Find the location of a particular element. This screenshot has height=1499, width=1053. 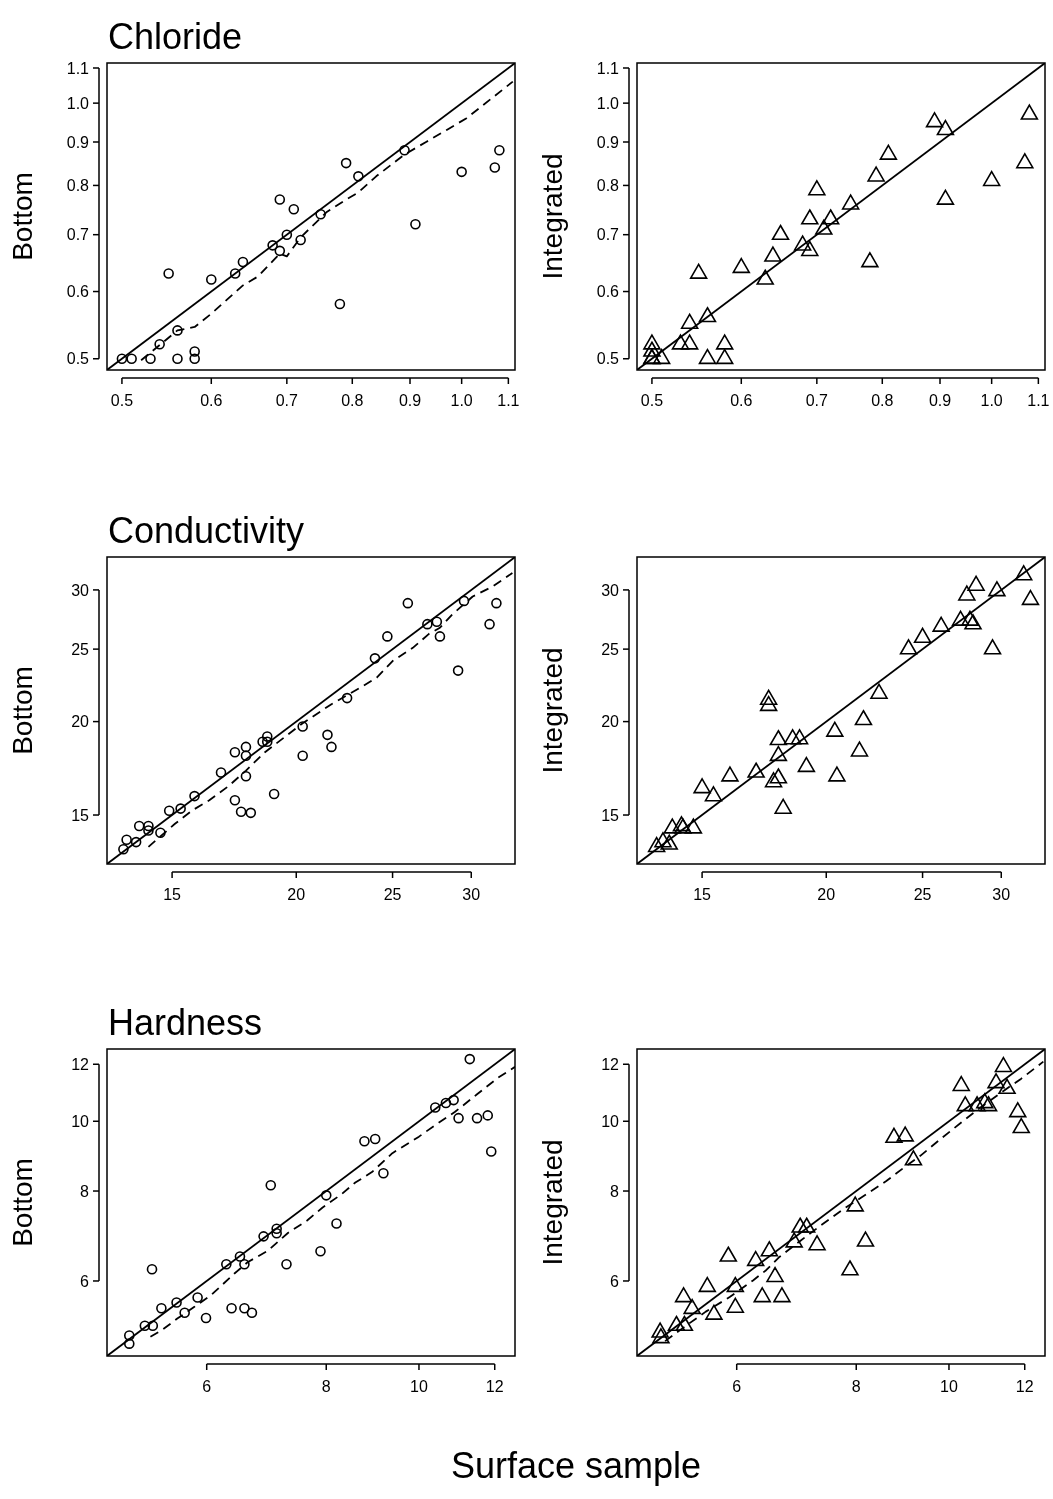

chart-title: Hardness is located at coordinates (185, 1022).